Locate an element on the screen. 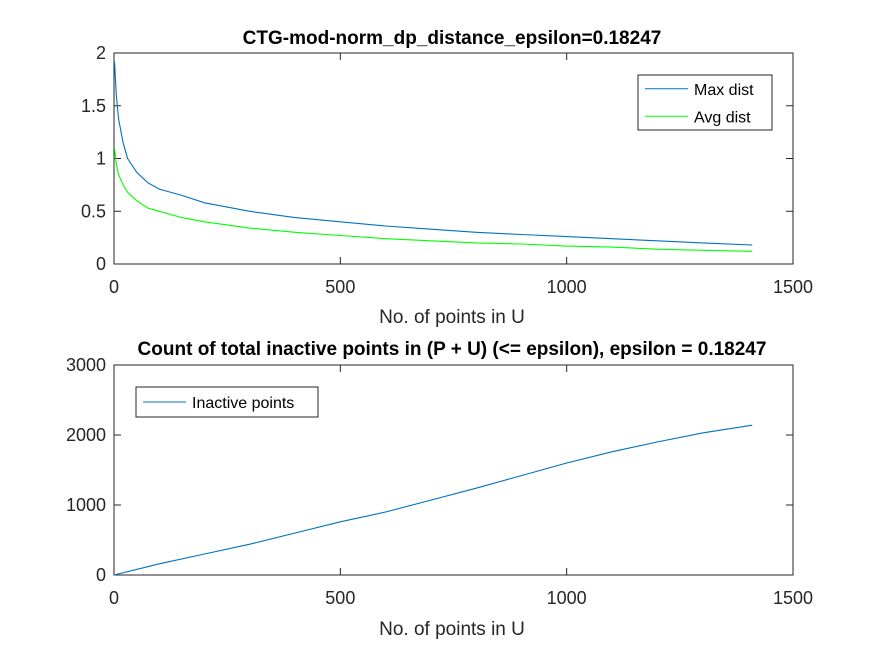 The height and width of the screenshot is (656, 875). bottom-chart-ytick-label: 1000 is located at coordinates (86, 505).